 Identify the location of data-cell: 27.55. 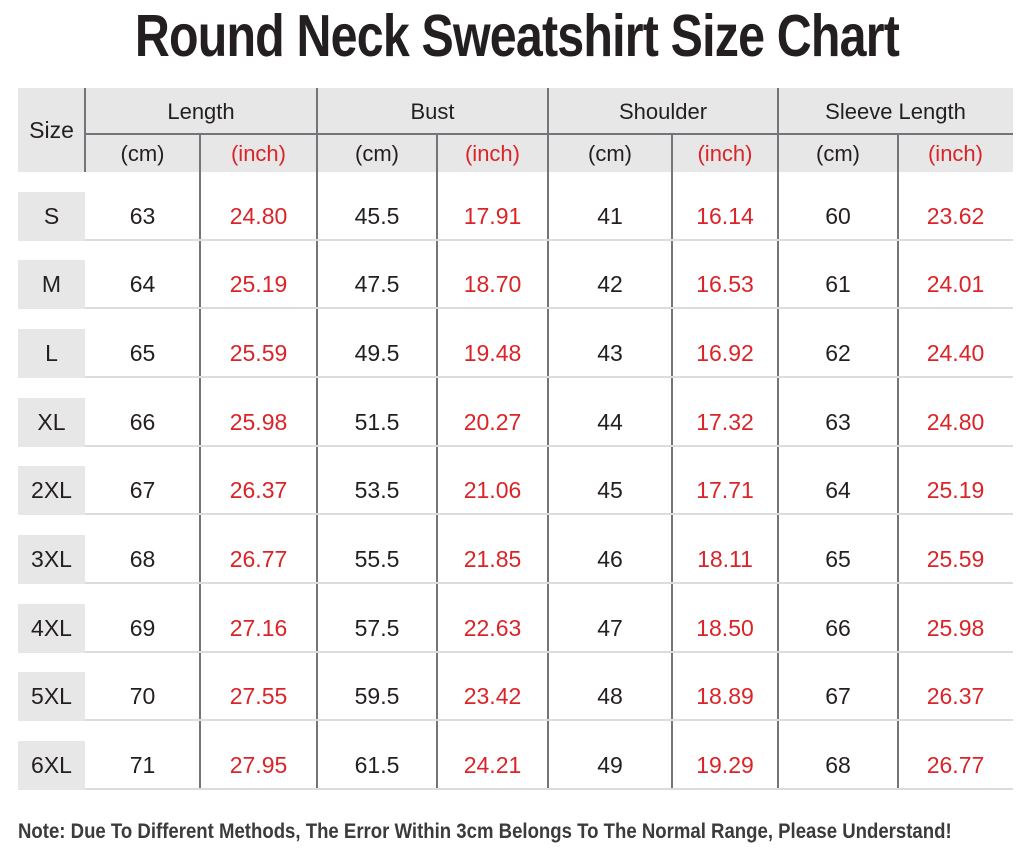
(258, 696).